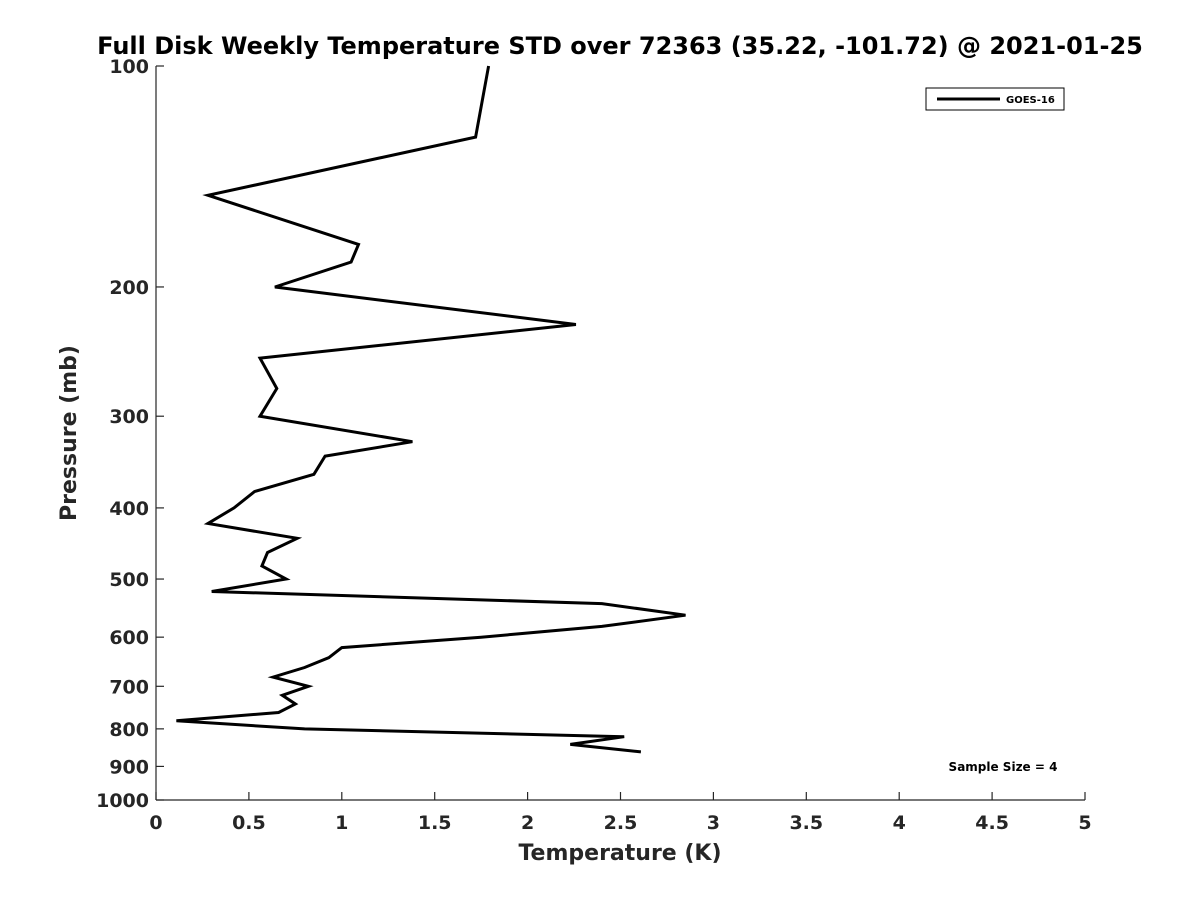 The image size is (1200, 900). Describe the element at coordinates (806, 823) in the screenshot. I see `x-tick-label: 3.5` at that location.